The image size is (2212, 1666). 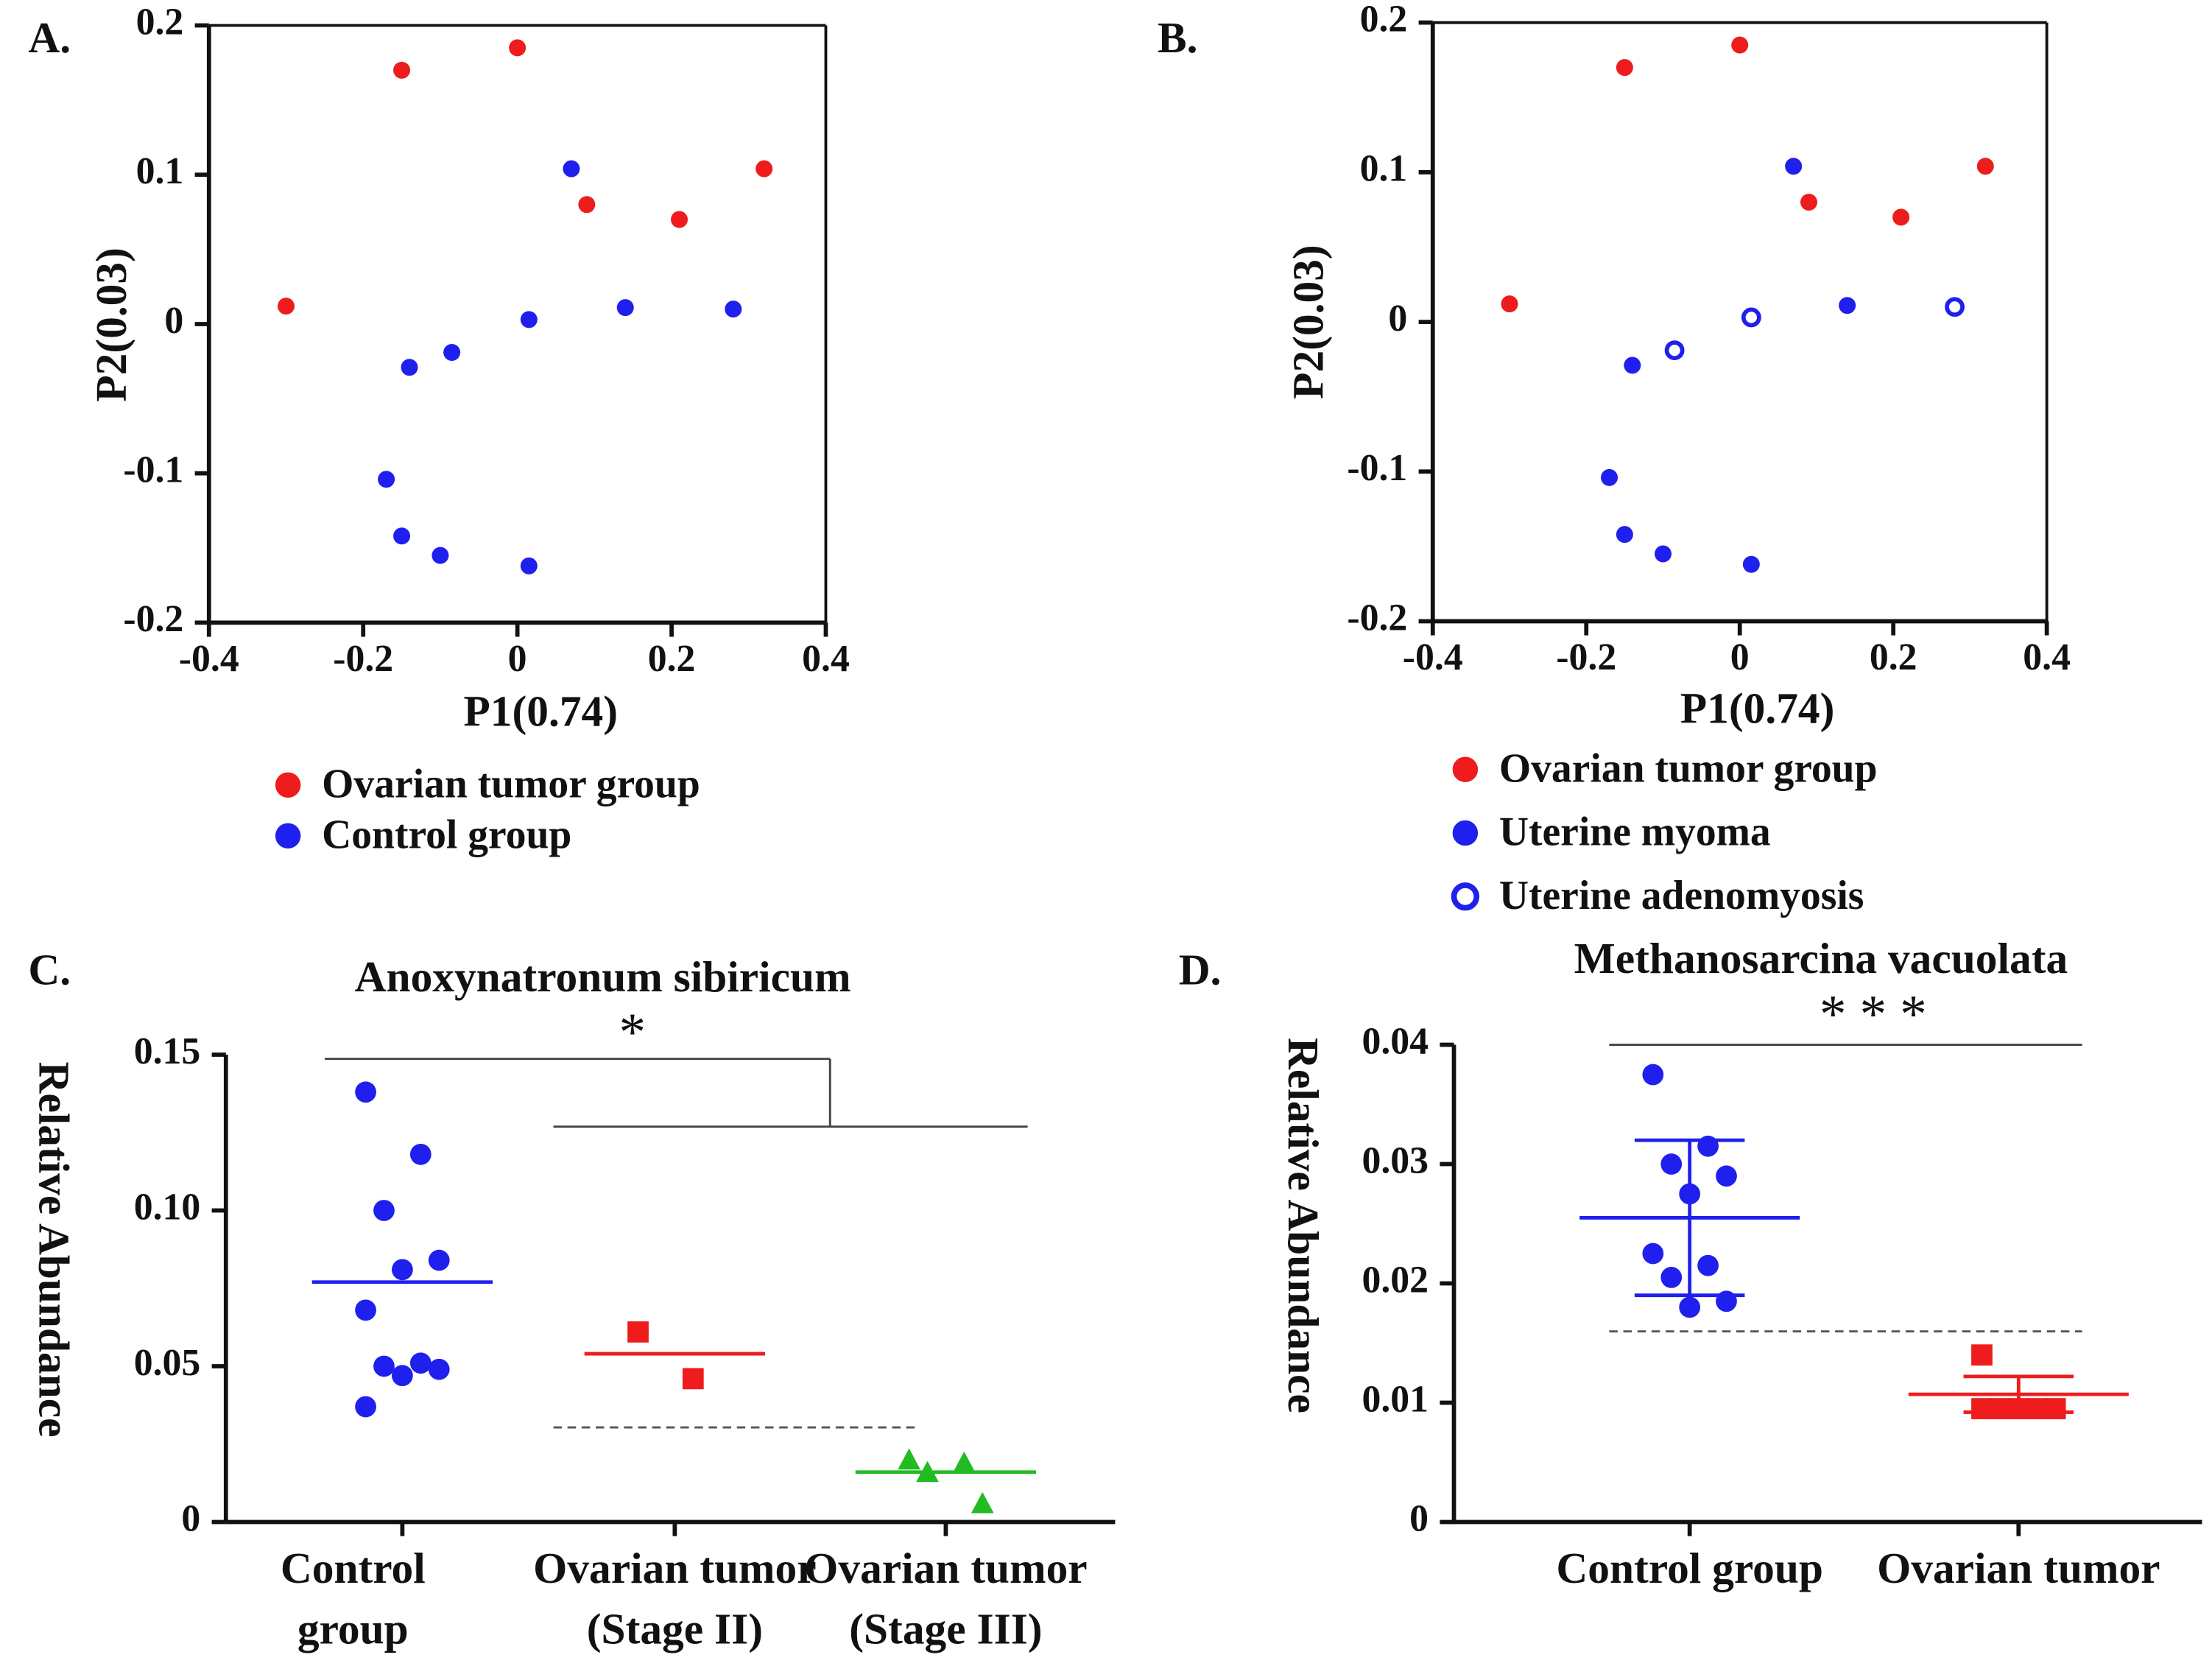 I want to click on legend-label: Uterine adenomyosis, so click(x=1681, y=895).